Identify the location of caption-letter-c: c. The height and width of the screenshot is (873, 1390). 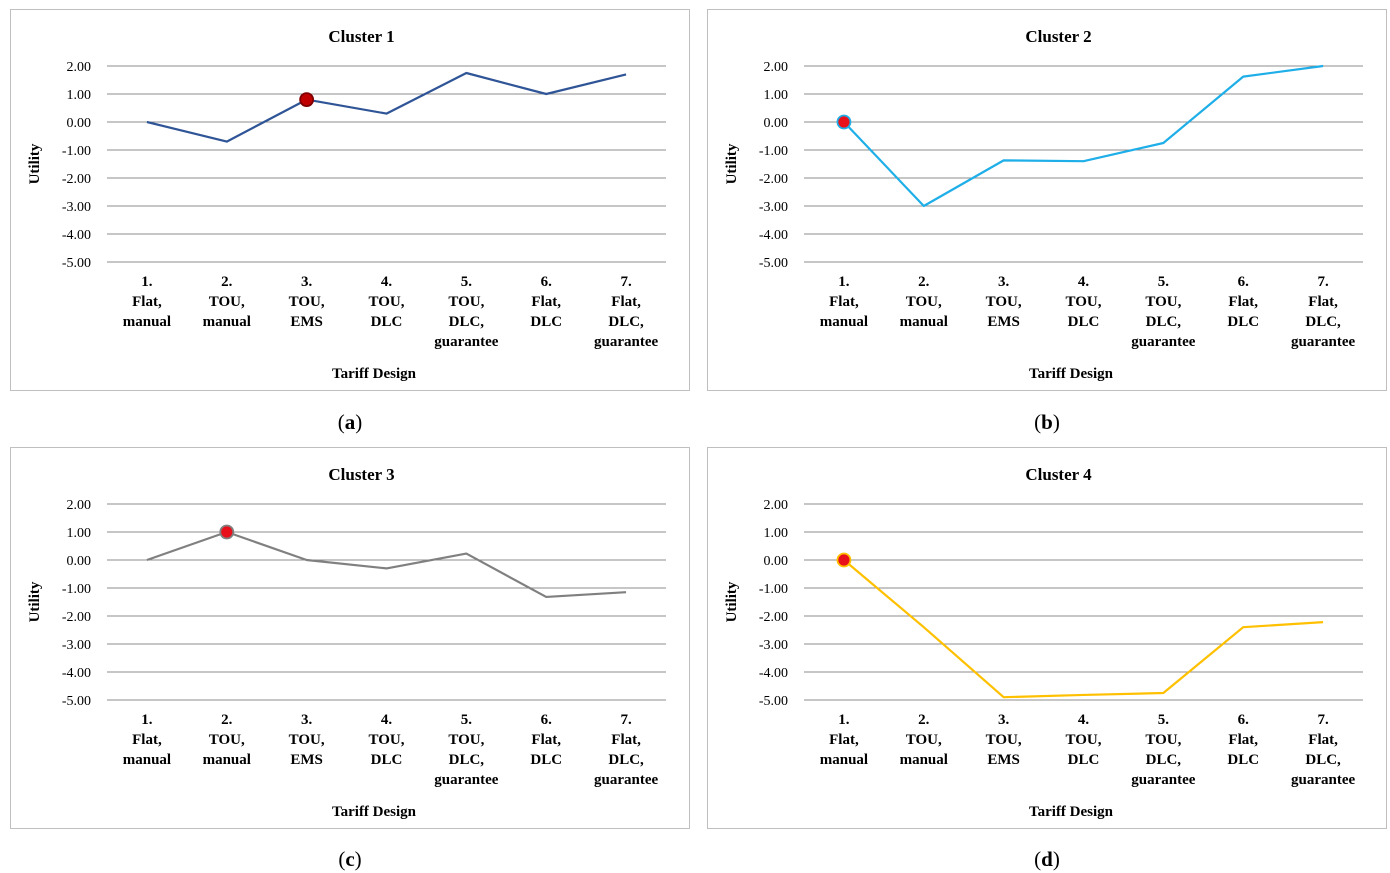
(350, 859).